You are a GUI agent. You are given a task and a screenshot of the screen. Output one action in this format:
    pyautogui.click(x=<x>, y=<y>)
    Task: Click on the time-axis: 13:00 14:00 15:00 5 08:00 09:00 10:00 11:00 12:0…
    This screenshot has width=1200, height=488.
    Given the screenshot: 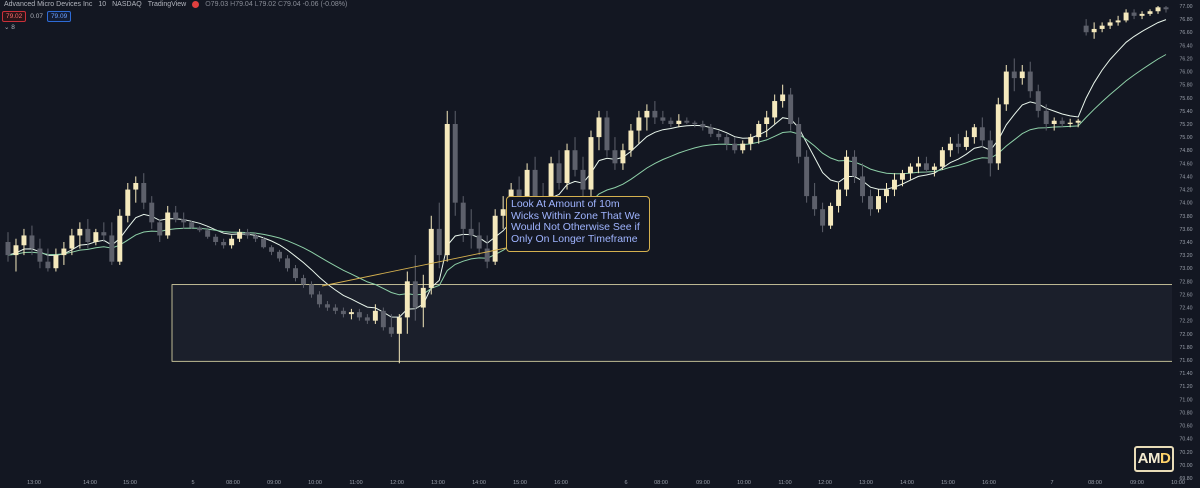 What is the action you would take?
    pyautogui.click(x=606, y=483)
    